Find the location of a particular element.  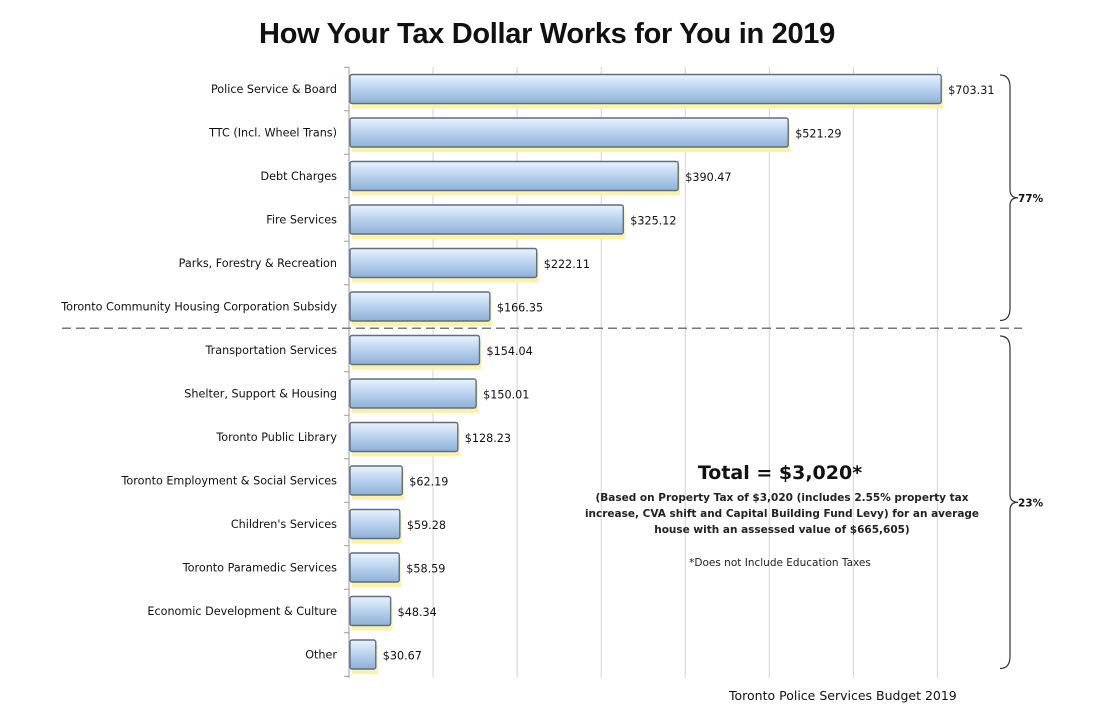

value-label: $59.28 is located at coordinates (426, 525).